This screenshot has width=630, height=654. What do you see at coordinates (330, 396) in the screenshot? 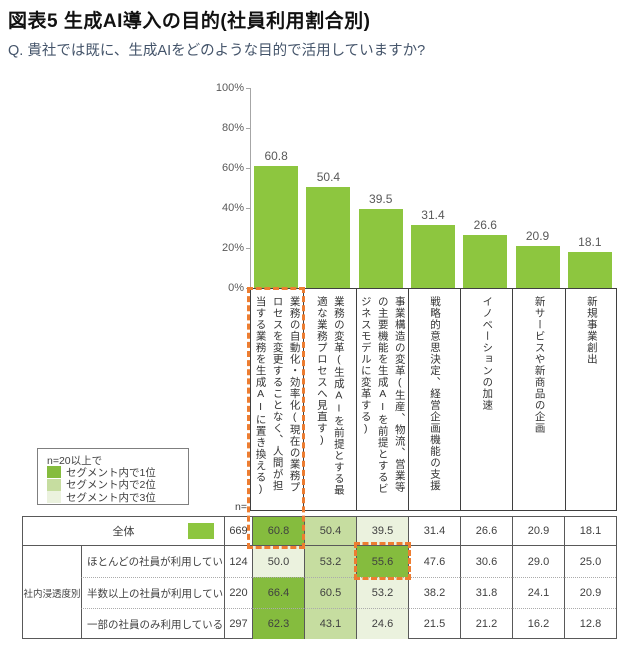
I see `category-label: 業務の変革(生成AIを前提とする最 適な業務プロセスへ見直す)` at bounding box center [330, 396].